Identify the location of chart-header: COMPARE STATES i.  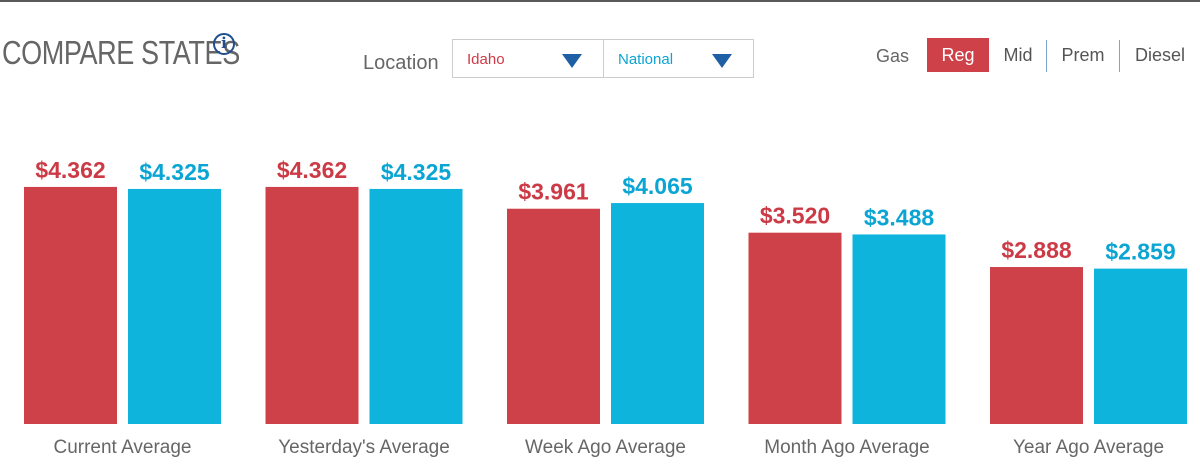
(147, 53).